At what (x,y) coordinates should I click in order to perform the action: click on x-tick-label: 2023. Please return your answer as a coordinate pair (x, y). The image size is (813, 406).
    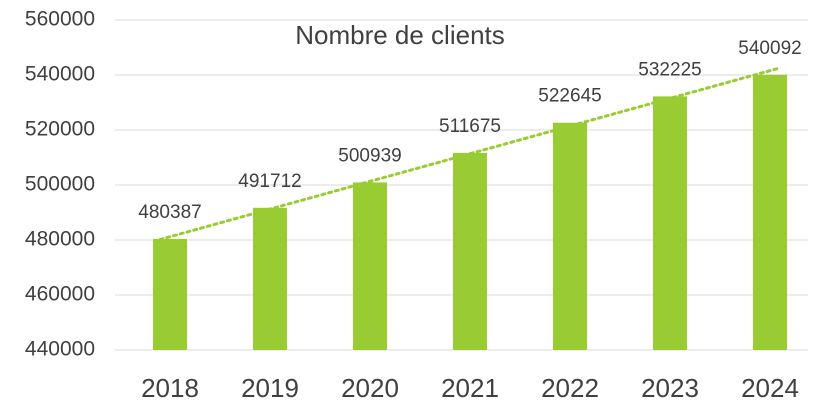
    Looking at the image, I should click on (670, 388).